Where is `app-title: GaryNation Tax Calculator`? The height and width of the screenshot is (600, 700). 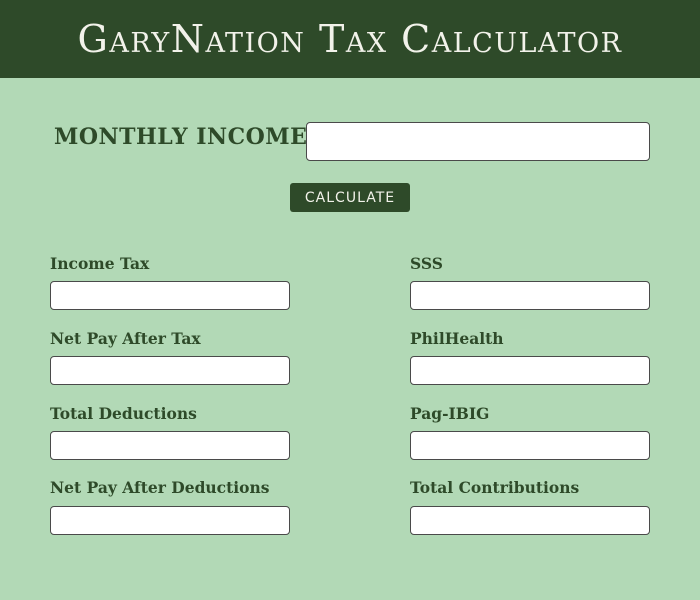
app-title: GaryNation Tax Calculator is located at coordinates (350, 39).